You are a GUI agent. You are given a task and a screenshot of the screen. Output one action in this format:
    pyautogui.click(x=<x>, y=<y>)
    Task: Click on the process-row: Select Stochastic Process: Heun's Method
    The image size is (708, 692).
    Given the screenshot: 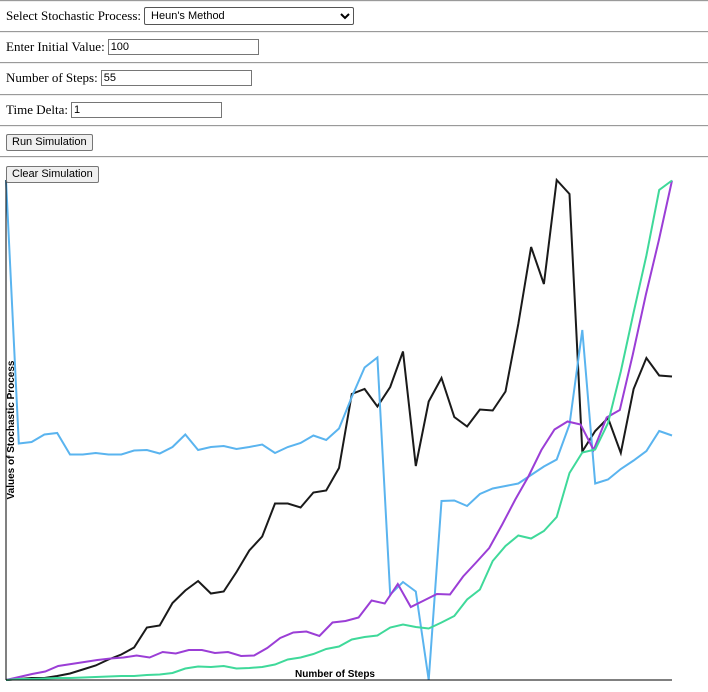 What is the action you would take?
    pyautogui.click(x=180, y=16)
    